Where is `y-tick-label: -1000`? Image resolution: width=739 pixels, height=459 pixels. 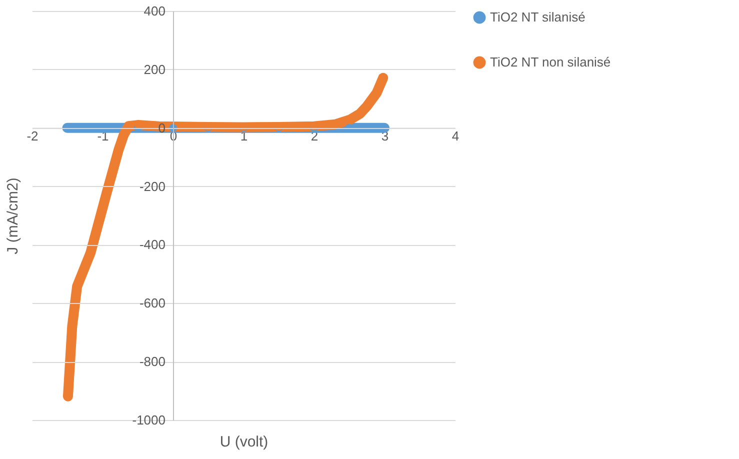 y-tick-label: -1000 is located at coordinates (149, 420).